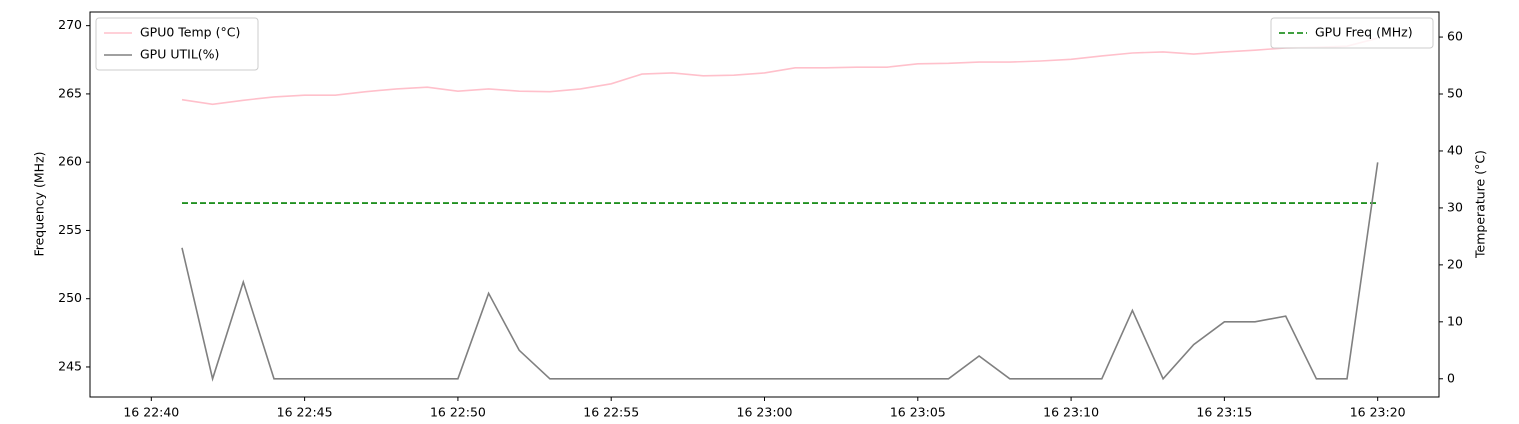 Image resolution: width=1519 pixels, height=424 pixels. Describe the element at coordinates (1378, 412) in the screenshot. I see `x-tick-label: 16 23:20` at that location.